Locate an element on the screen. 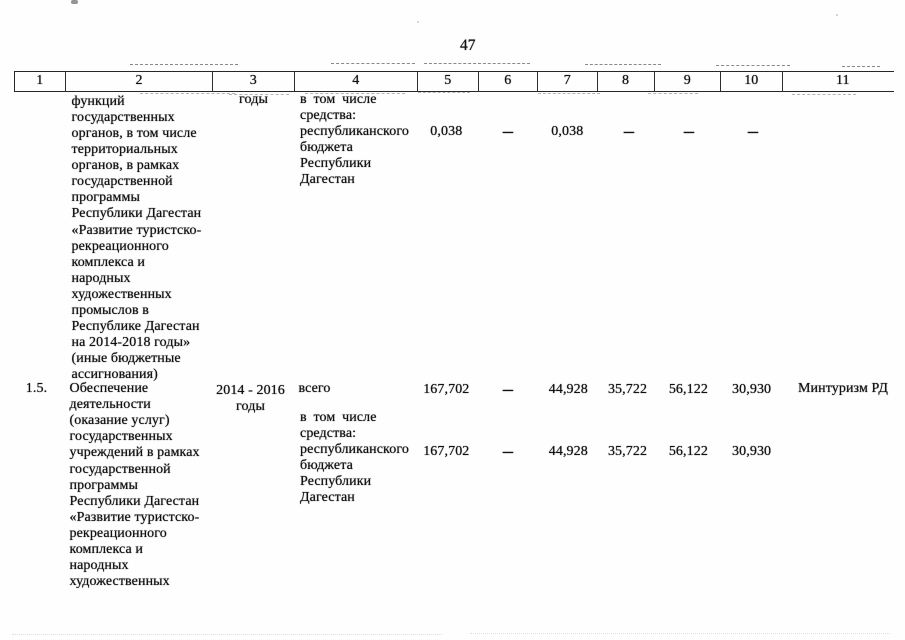 The height and width of the screenshot is (640, 905). row2-total-col7: 44,928 is located at coordinates (568, 389).